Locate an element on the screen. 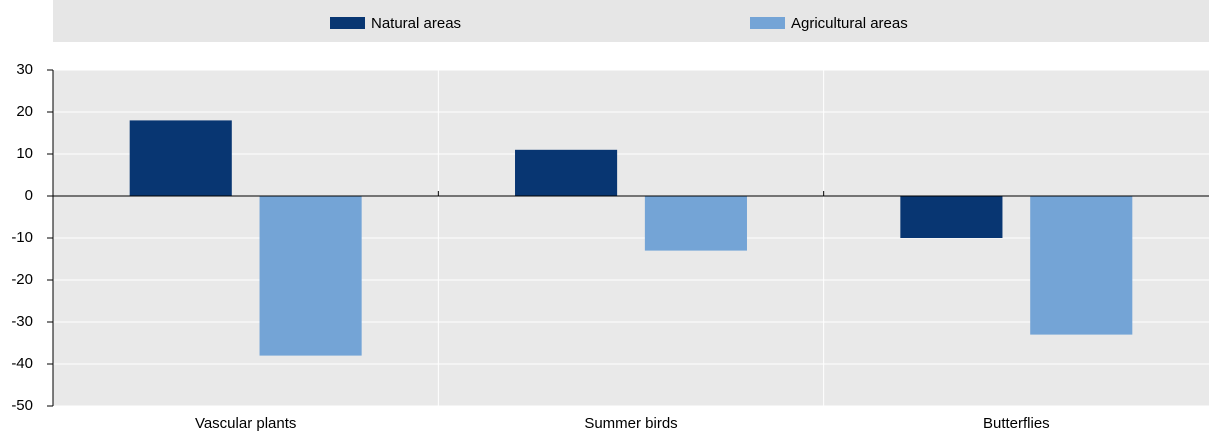  legend-label: Agricultural areas is located at coordinates (849, 23).